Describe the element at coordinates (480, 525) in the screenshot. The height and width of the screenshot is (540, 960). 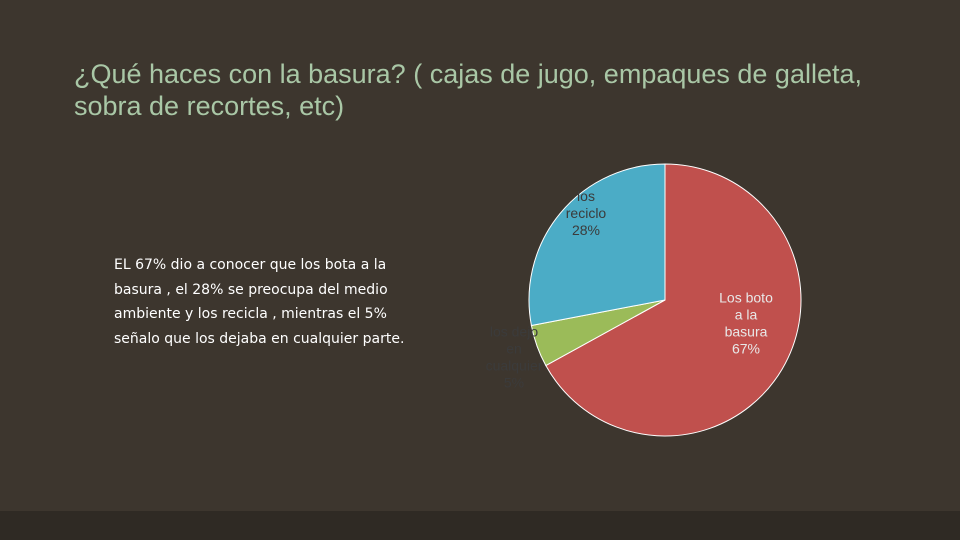
I see `footer-band` at that location.